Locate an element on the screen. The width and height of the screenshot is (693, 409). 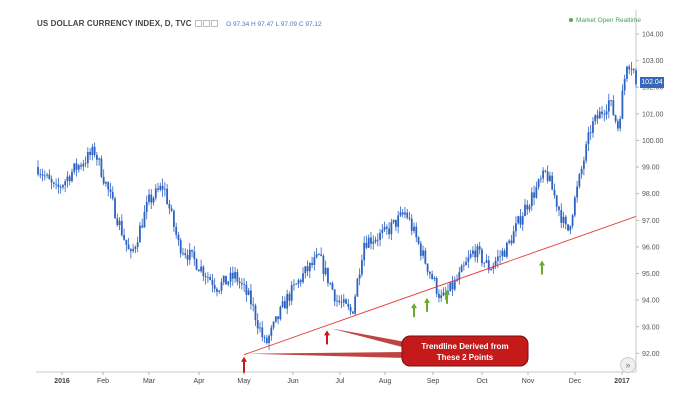
x-tick-label: Jul is located at coordinates (340, 381).